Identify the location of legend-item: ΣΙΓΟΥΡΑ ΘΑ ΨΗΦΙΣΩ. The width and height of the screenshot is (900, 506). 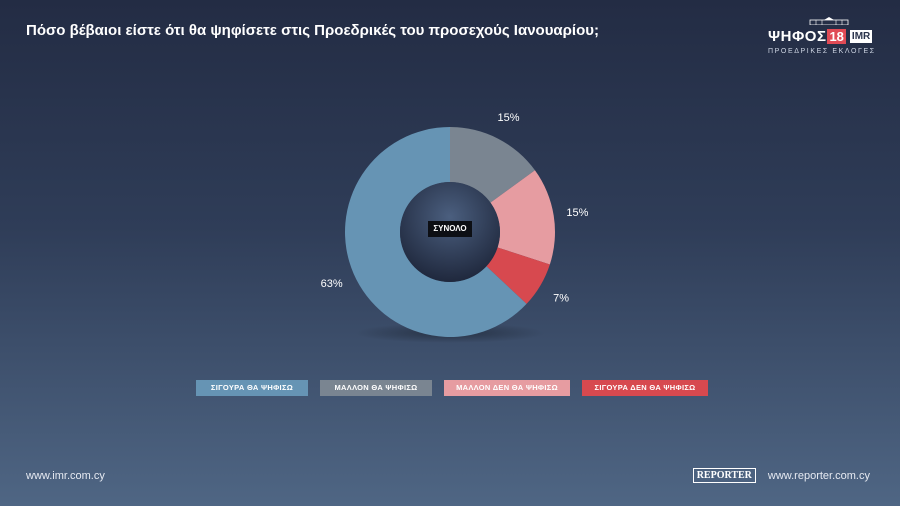
(252, 388).